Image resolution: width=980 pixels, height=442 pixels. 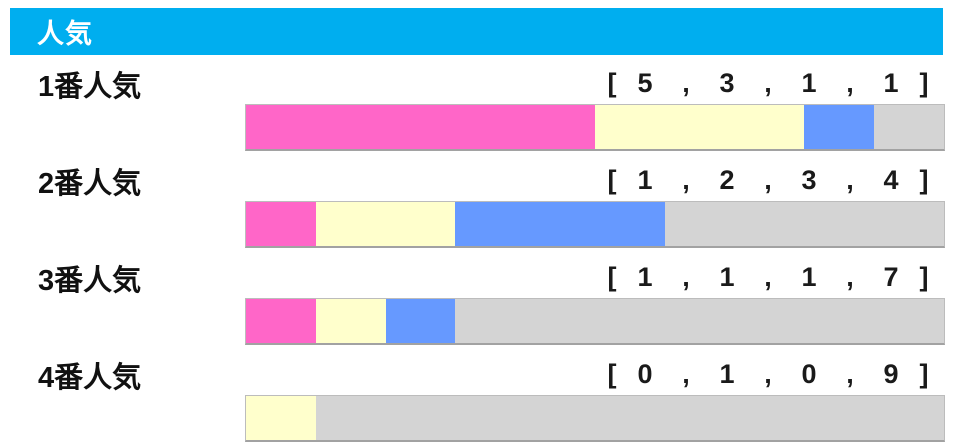 I want to click on row-label: 4番人気, so click(x=90, y=377).